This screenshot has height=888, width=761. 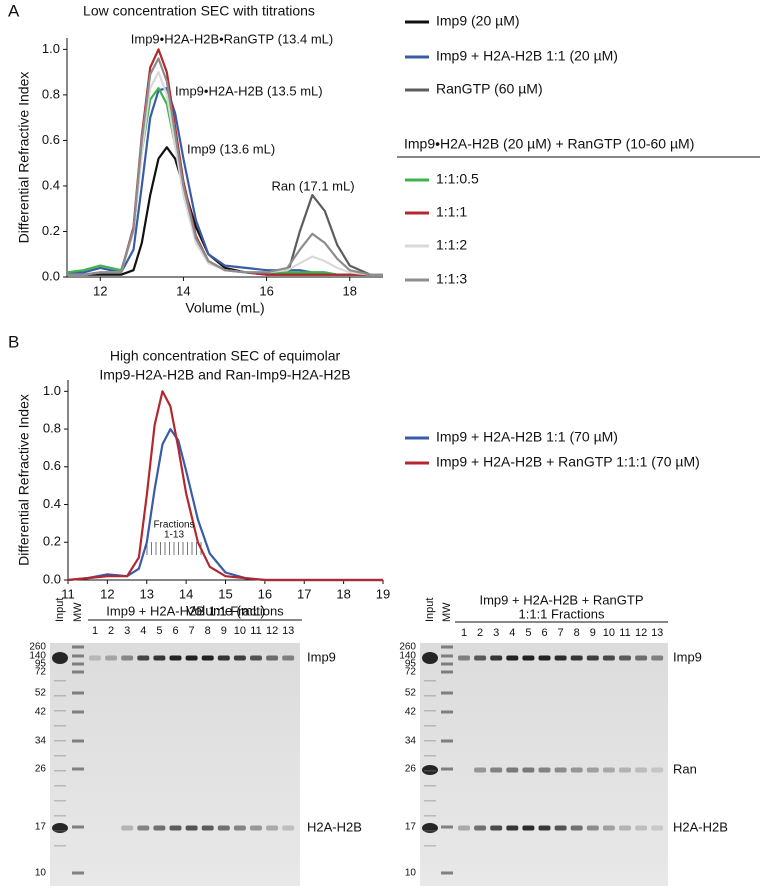 I want to click on x-tick-label: 12, so click(x=107, y=593).